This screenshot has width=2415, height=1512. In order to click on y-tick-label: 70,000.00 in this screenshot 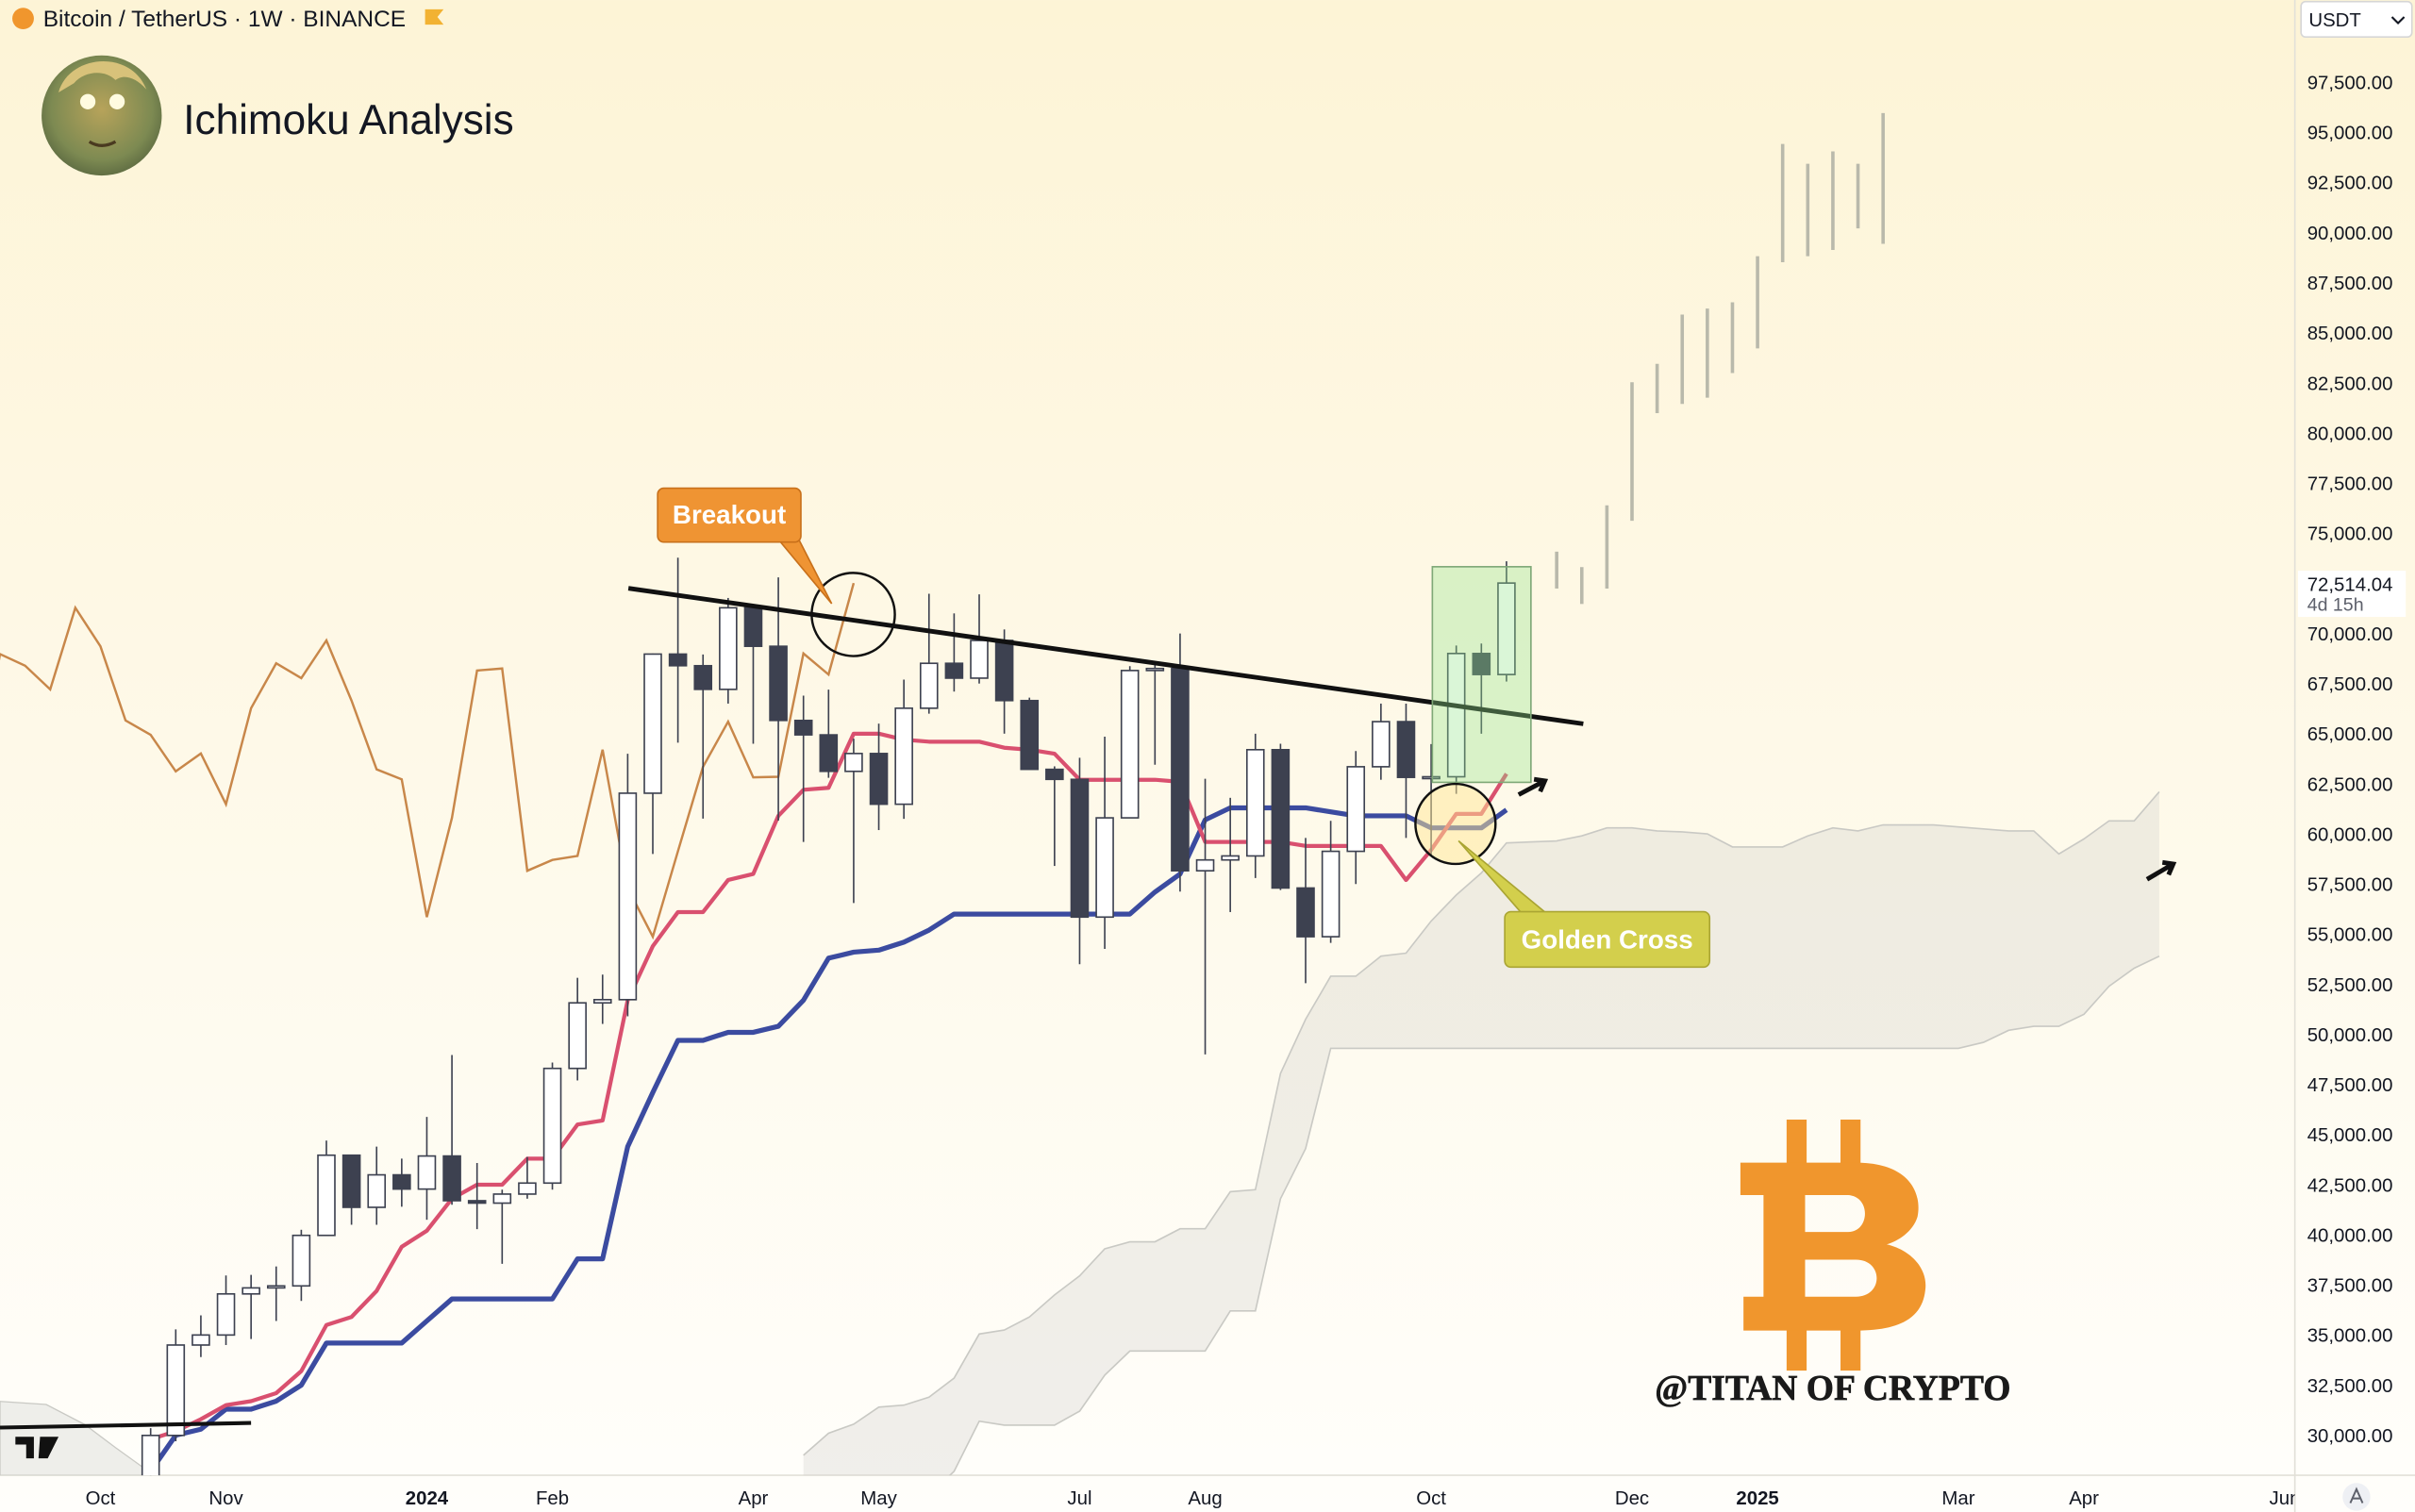, I will do `click(2350, 634)`.